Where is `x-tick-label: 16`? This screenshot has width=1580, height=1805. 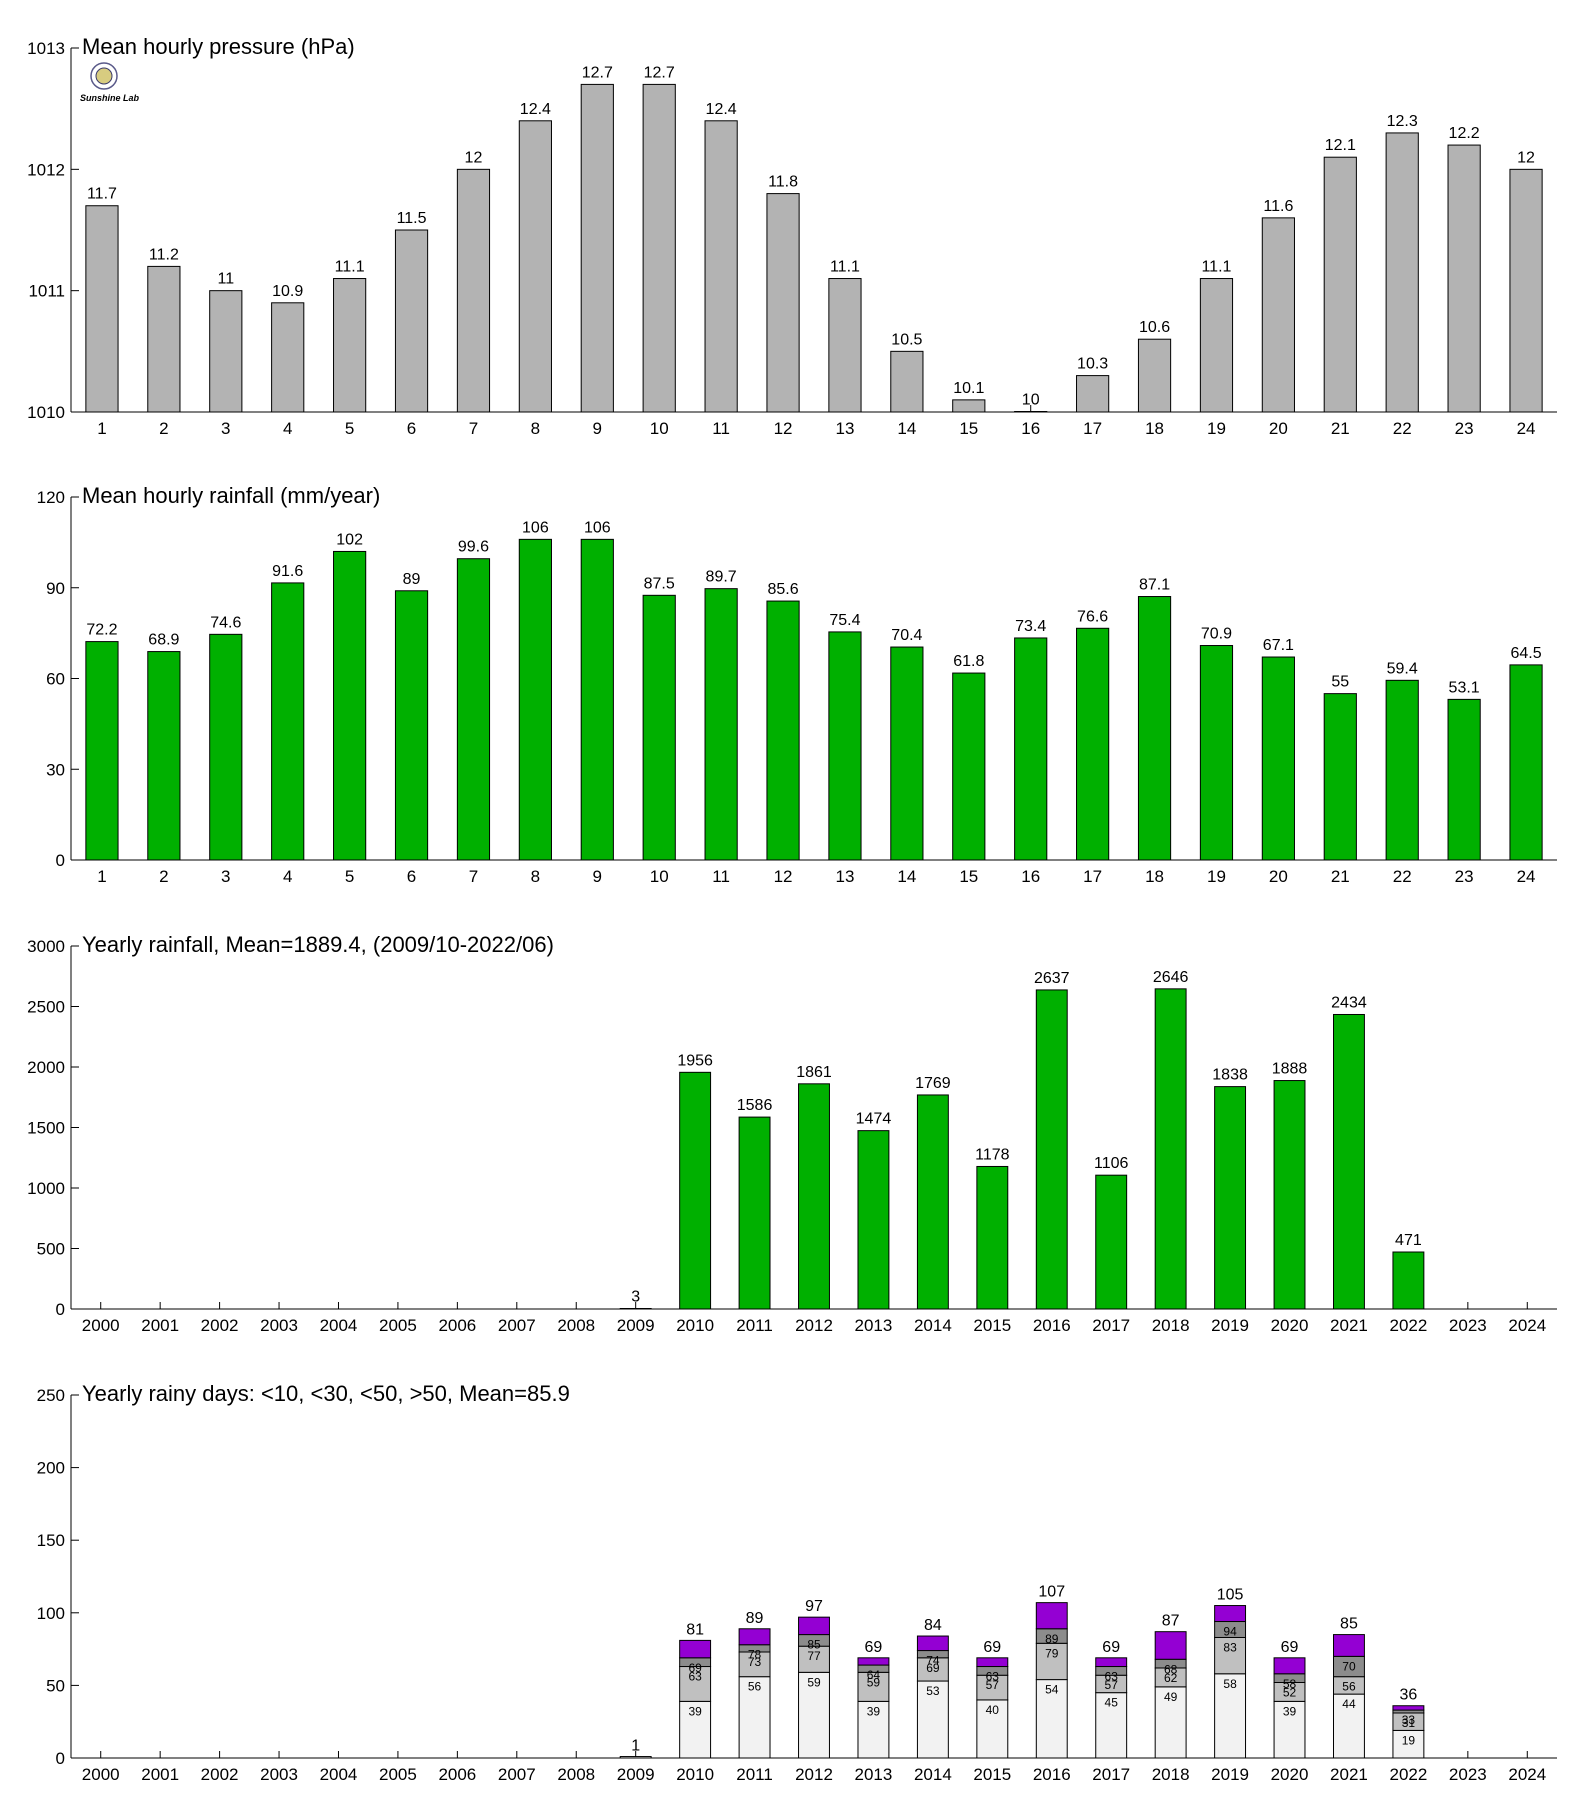
x-tick-label: 16 is located at coordinates (1030, 428).